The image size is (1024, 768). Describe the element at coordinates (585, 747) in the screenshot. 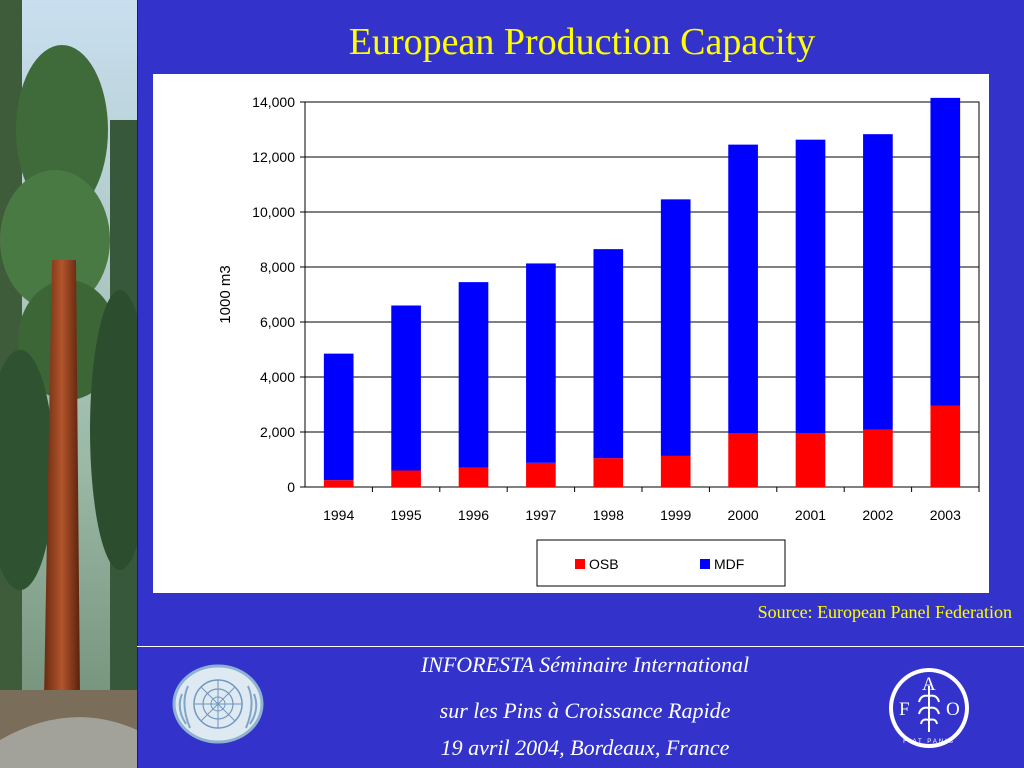

I see `footer-line-3: 19 avril 2004, Bordeaux, France` at that location.